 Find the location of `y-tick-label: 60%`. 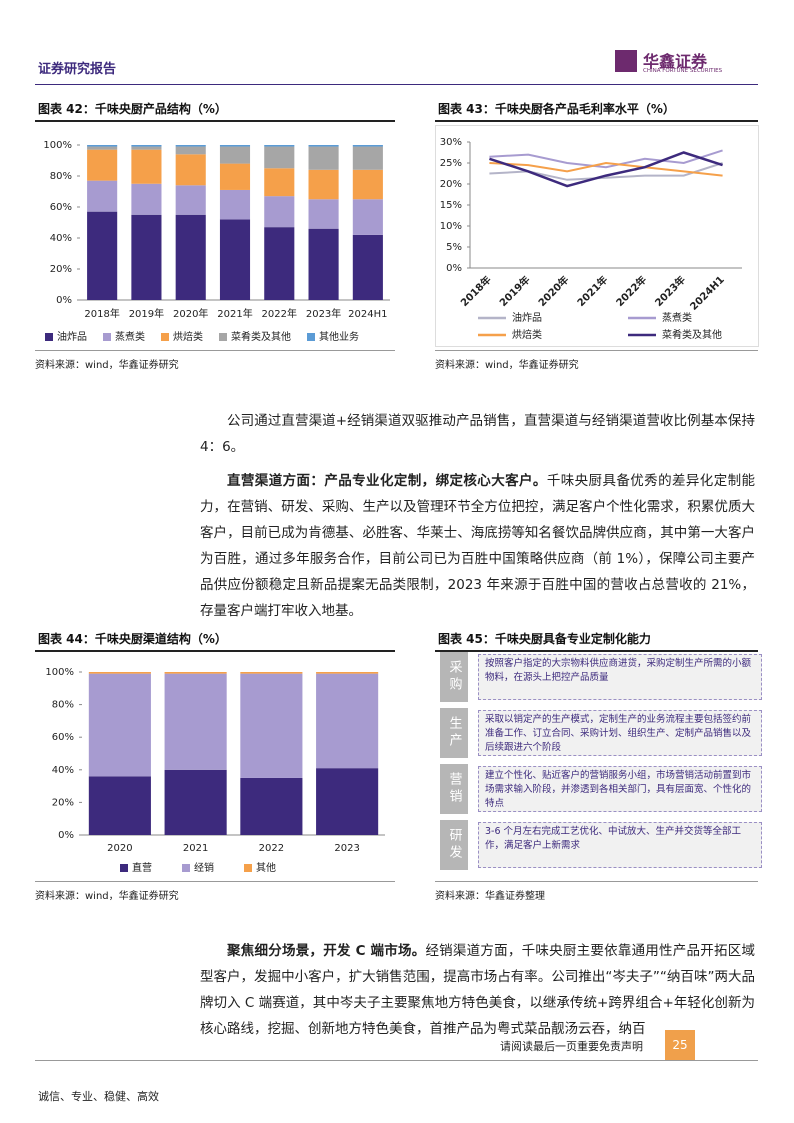

y-tick-label: 60% is located at coordinates (63, 737).